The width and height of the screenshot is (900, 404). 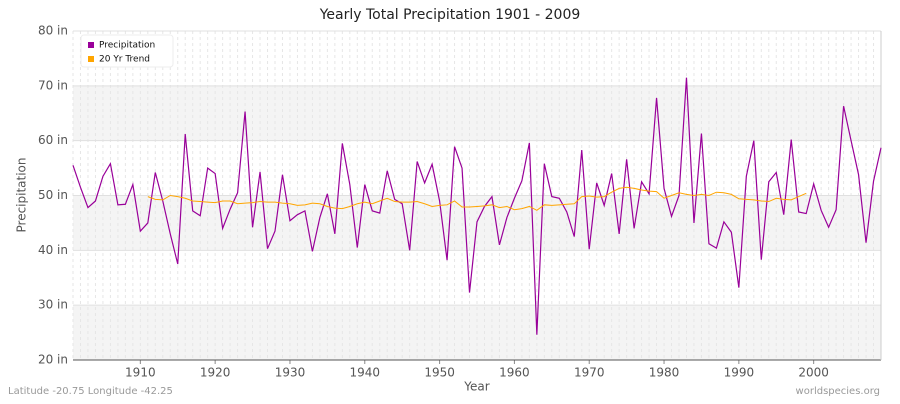 I want to click on y-tick-label: 40 in, so click(x=53, y=250).